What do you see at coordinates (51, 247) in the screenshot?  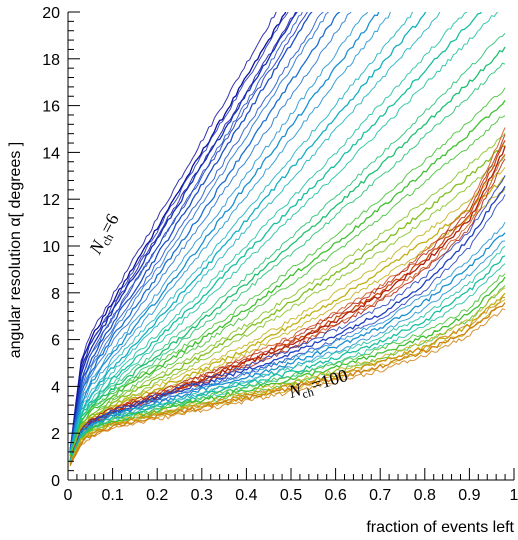 I see `y-tick-label: 10` at bounding box center [51, 247].